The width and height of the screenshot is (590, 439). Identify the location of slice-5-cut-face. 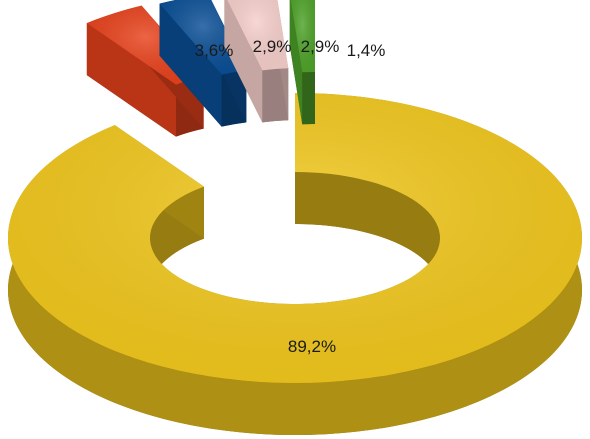
(296, 62).